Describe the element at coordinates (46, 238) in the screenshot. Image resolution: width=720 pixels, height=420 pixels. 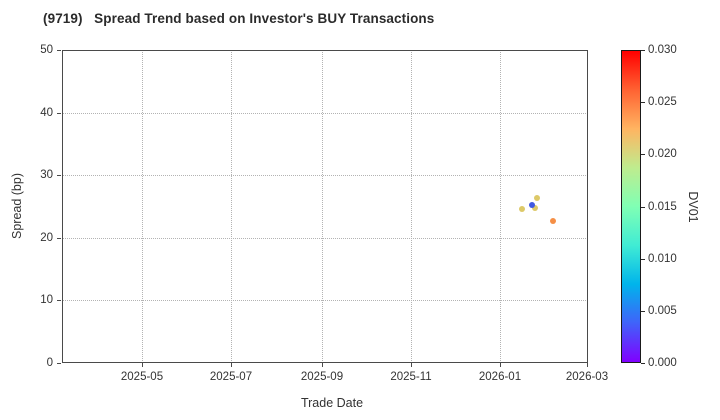
I see `y-tick-label: 20` at that location.